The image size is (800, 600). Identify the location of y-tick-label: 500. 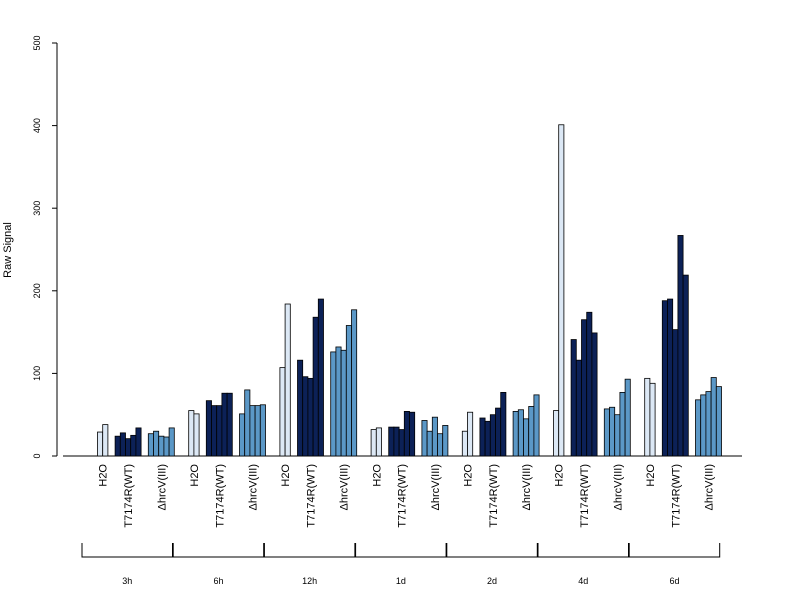
(37, 42).